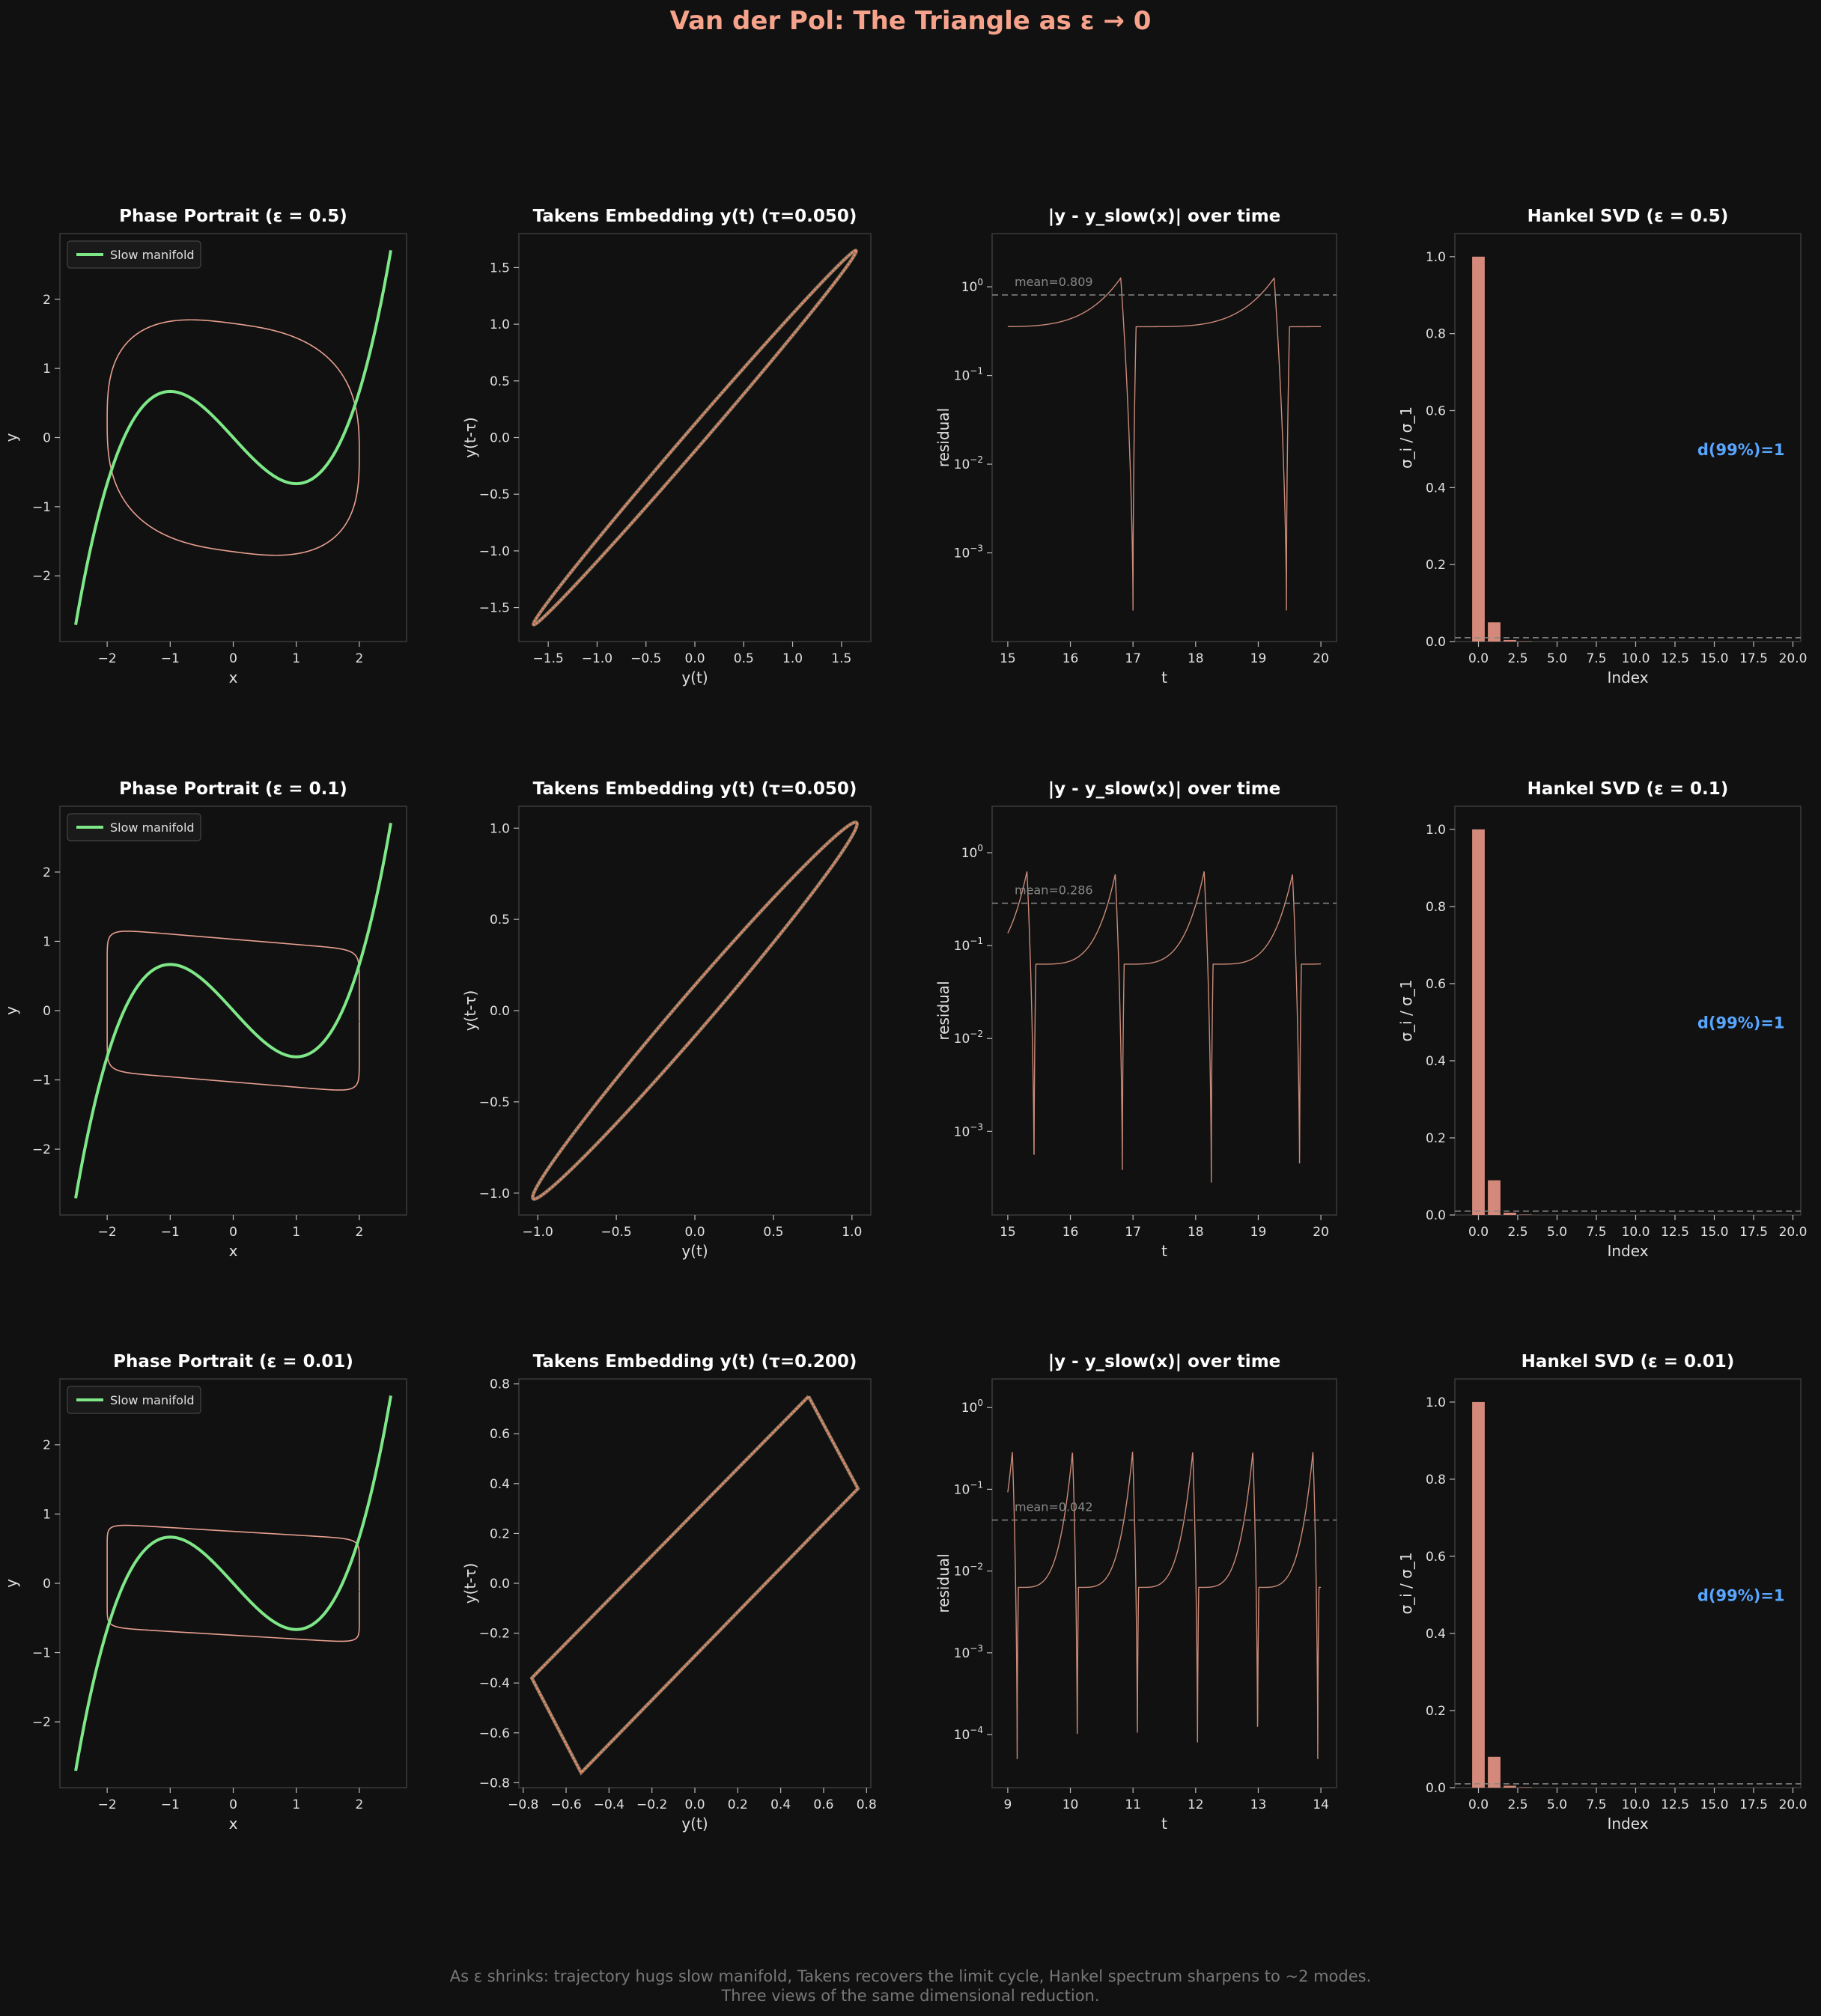 This screenshot has width=1821, height=2016. I want to click on x-tick-label: 13, so click(1258, 1805).